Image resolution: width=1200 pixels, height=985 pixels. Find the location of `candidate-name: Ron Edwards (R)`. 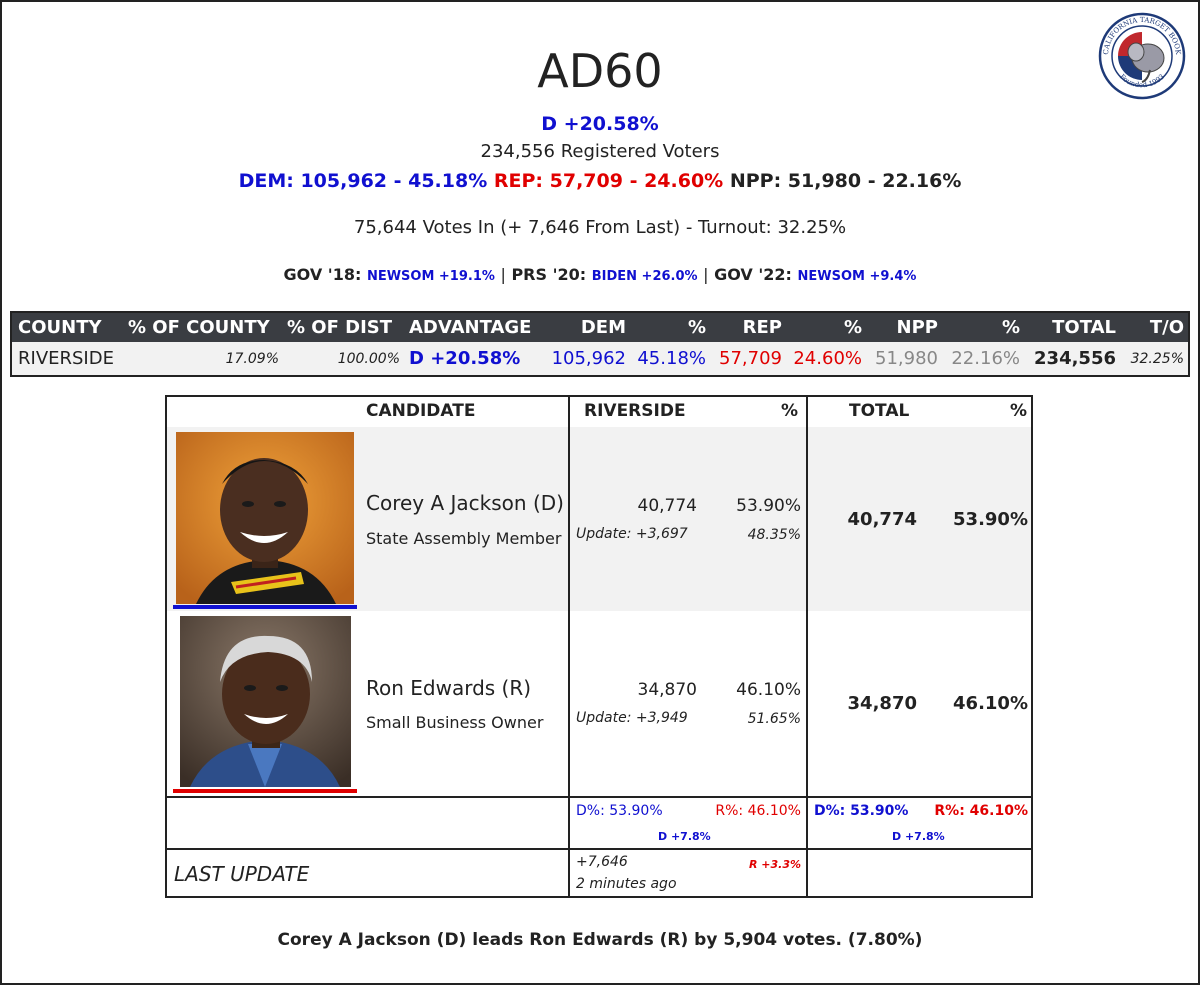

candidate-name: Ron Edwards (R) is located at coordinates (449, 688).